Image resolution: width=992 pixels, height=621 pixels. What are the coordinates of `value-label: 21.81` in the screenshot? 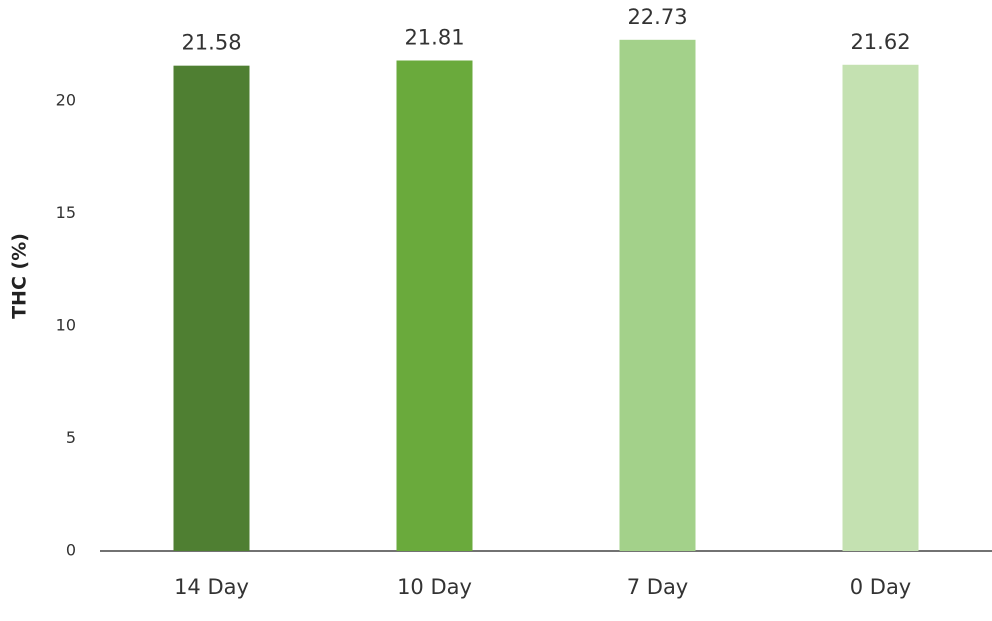 It's located at (434, 37).